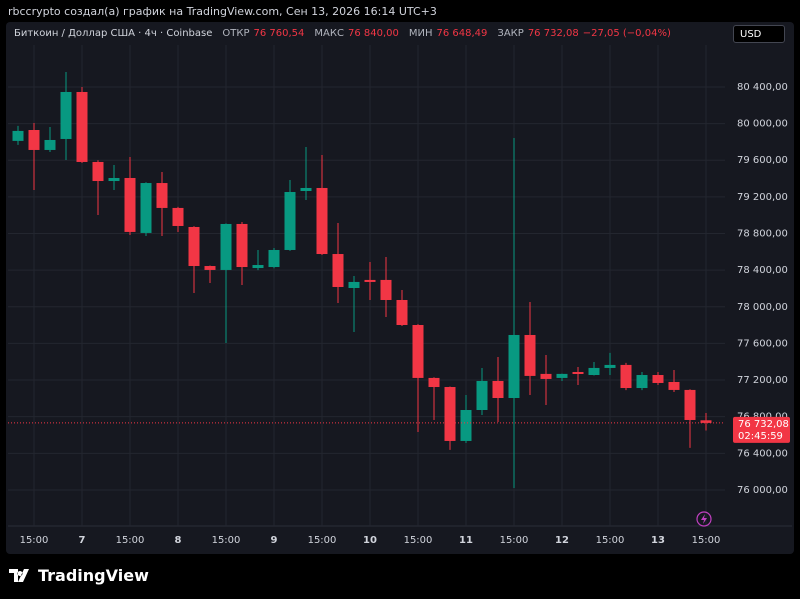 The image size is (800, 599). I want to click on y-tick-label: 78 800,00, so click(762, 233).